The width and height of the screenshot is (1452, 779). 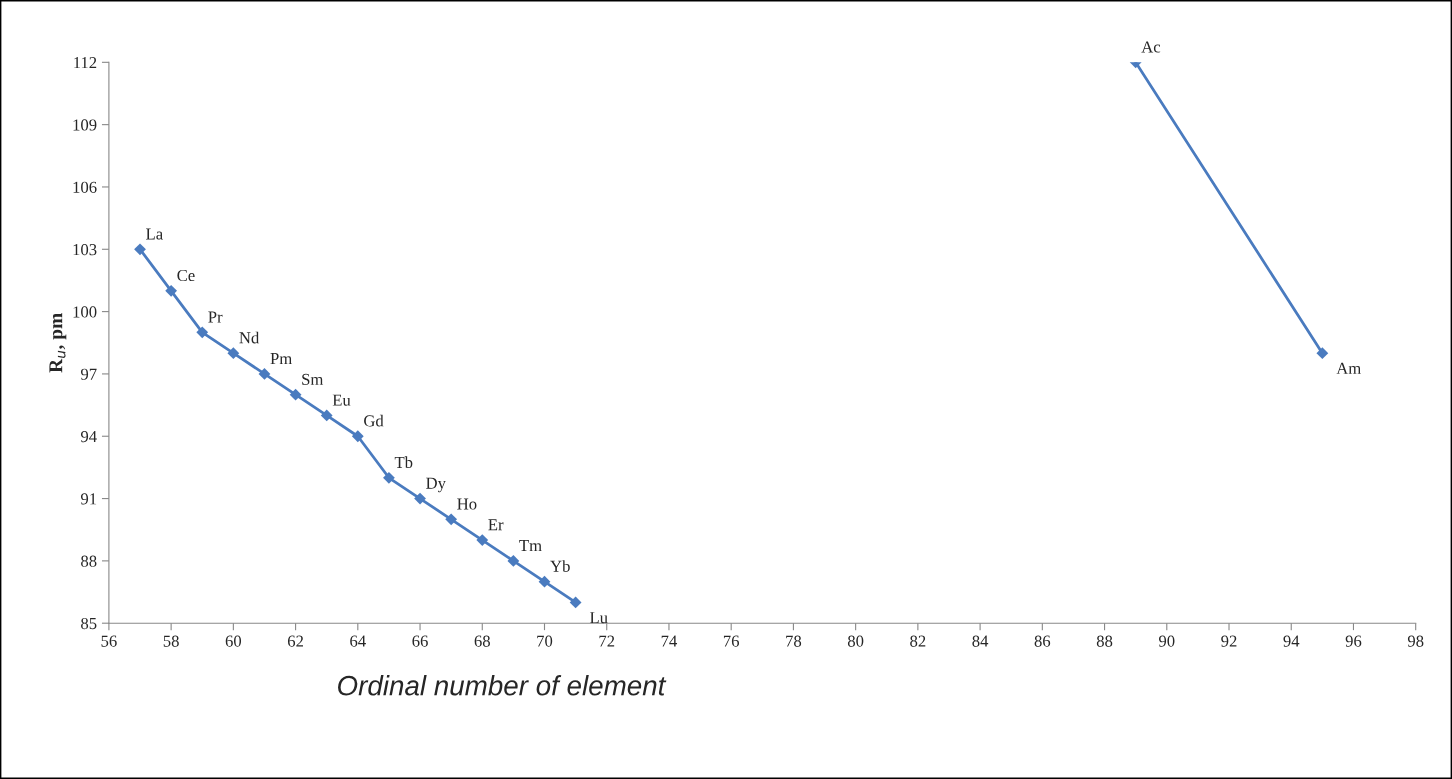 I want to click on y-tick-label: 91, so click(x=88, y=499).